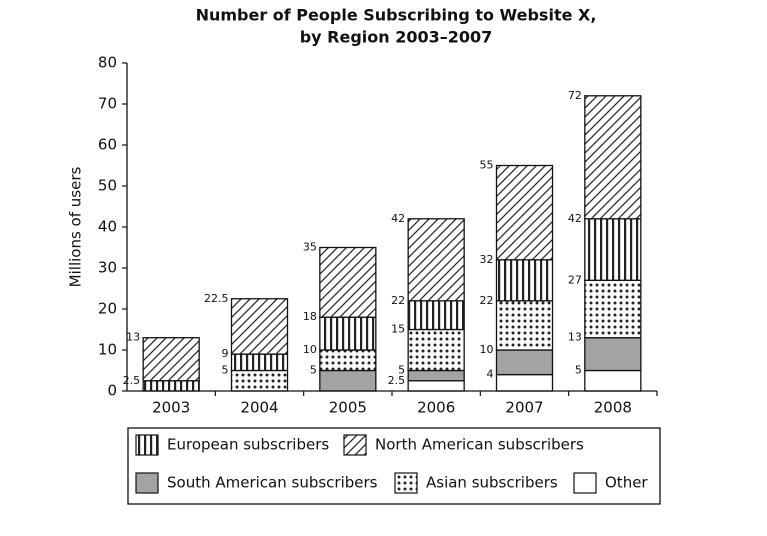  Describe the element at coordinates (487, 165) in the screenshot. I see `stack-label: 55` at that location.